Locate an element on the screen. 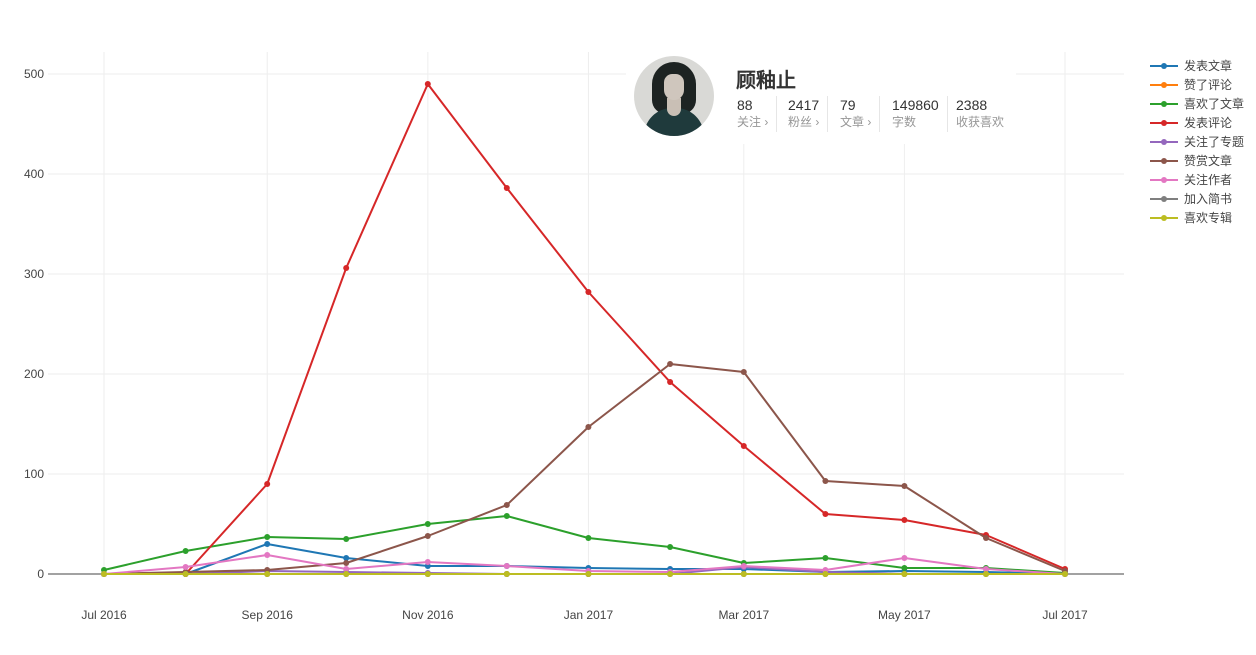  legend-item: 赞赏文章 is located at coordinates (1191, 160).